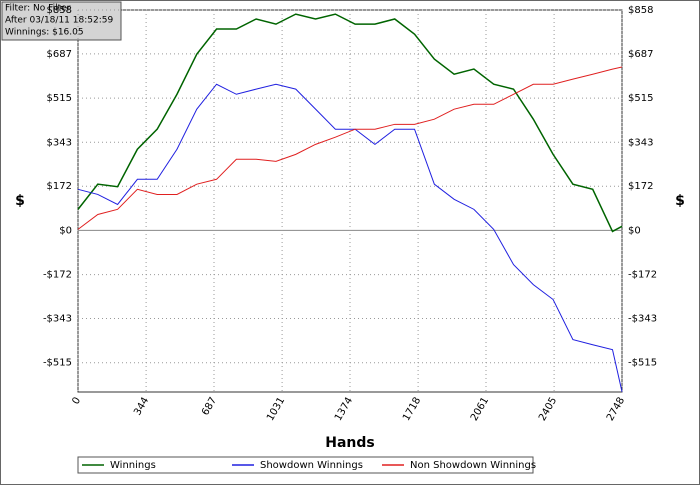 This screenshot has width=700, height=485. What do you see at coordinates (20, 201) in the screenshot?
I see `y-axis-label: $` at bounding box center [20, 201].